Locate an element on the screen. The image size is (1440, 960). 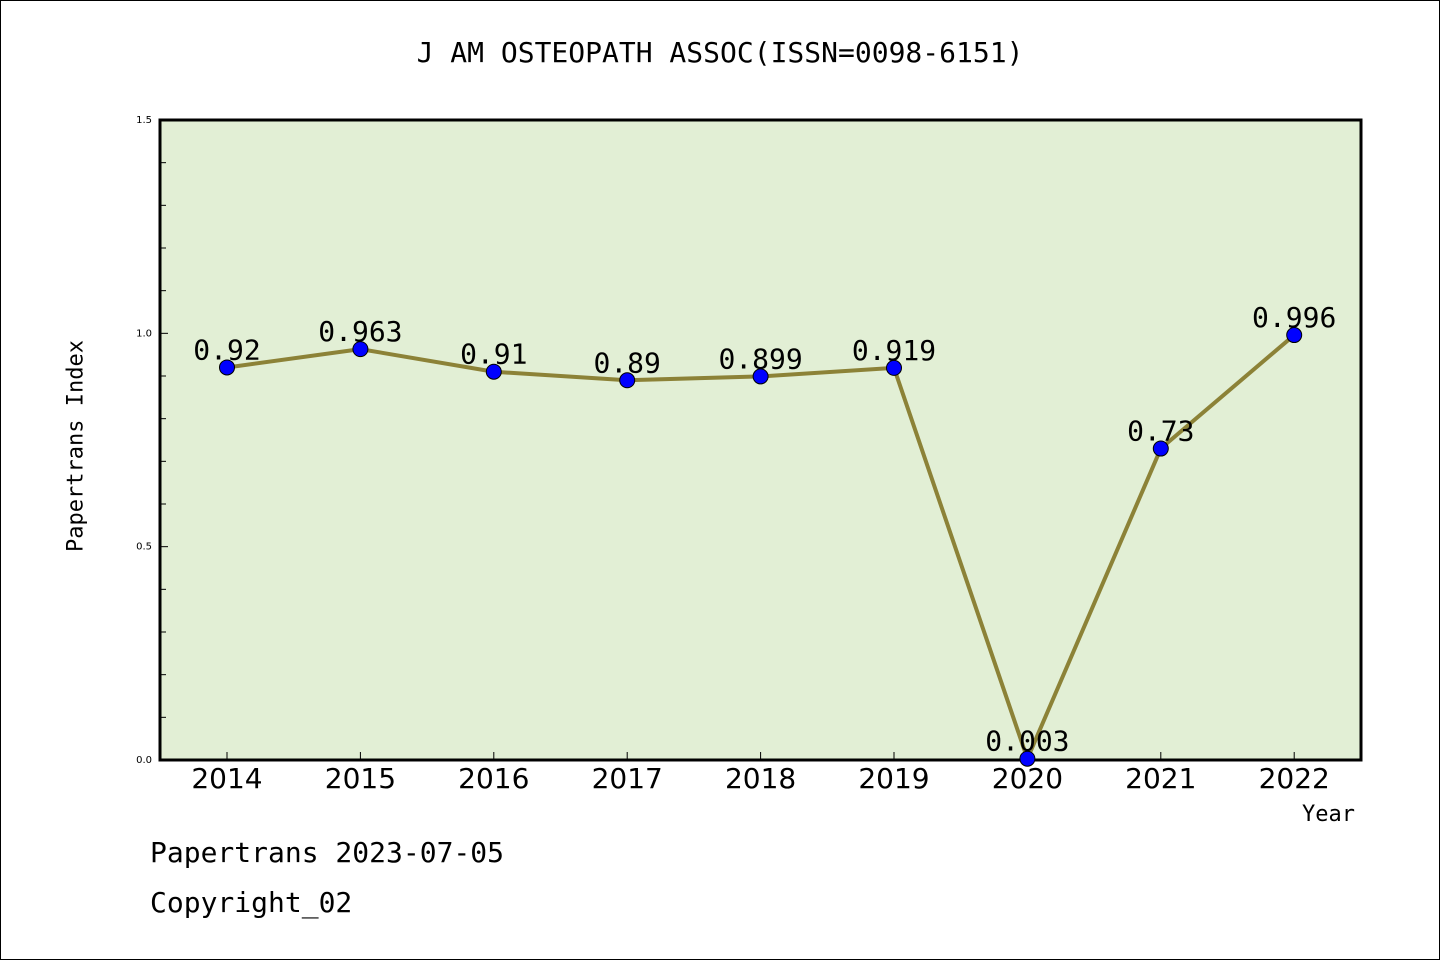
y-tick-label: 1.5 is located at coordinates (144, 120).